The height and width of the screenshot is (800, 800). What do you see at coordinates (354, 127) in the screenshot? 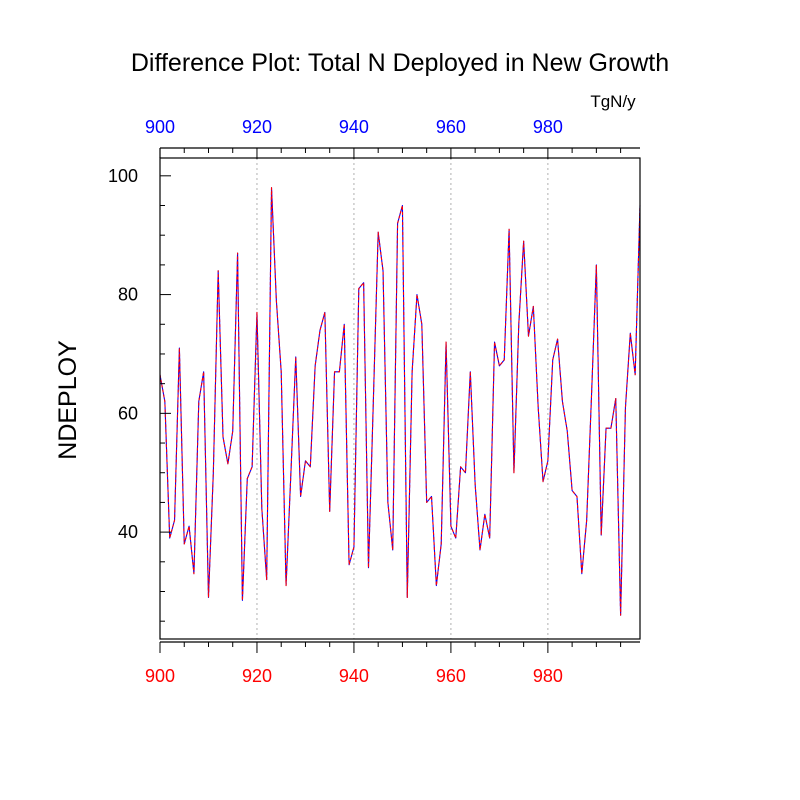
I see `x-tick-label-top: 940` at bounding box center [354, 127].